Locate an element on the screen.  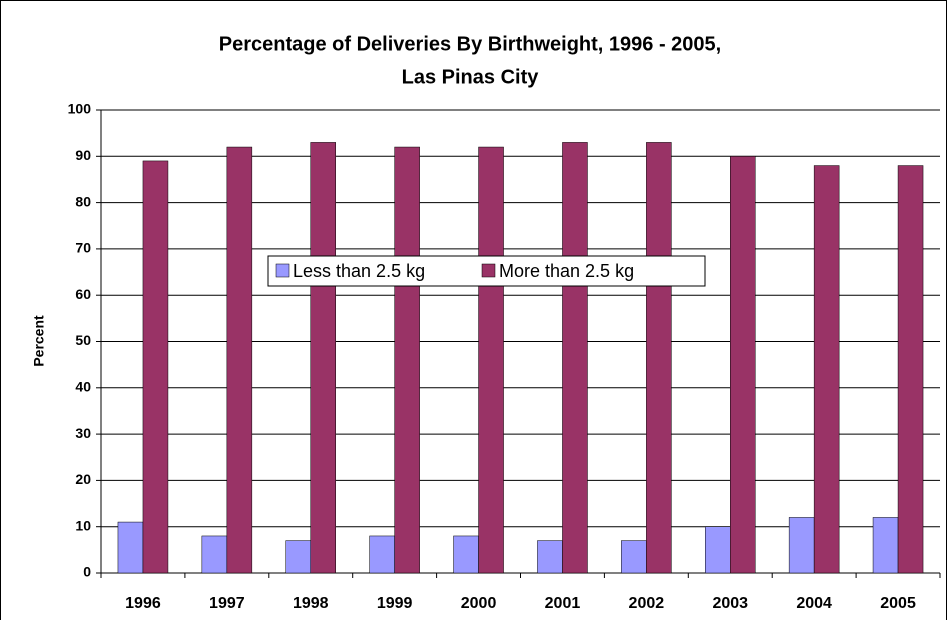
y-tick-label: 80 is located at coordinates (83, 201).